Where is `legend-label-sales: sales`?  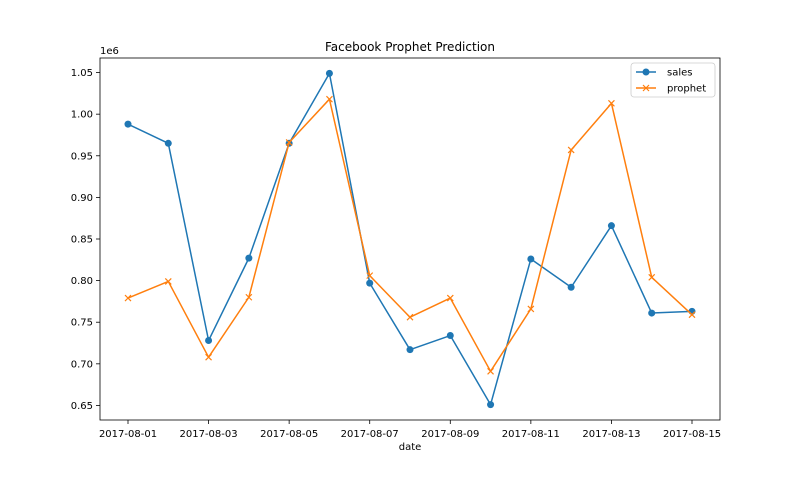
legend-label-sales: sales is located at coordinates (679, 73).